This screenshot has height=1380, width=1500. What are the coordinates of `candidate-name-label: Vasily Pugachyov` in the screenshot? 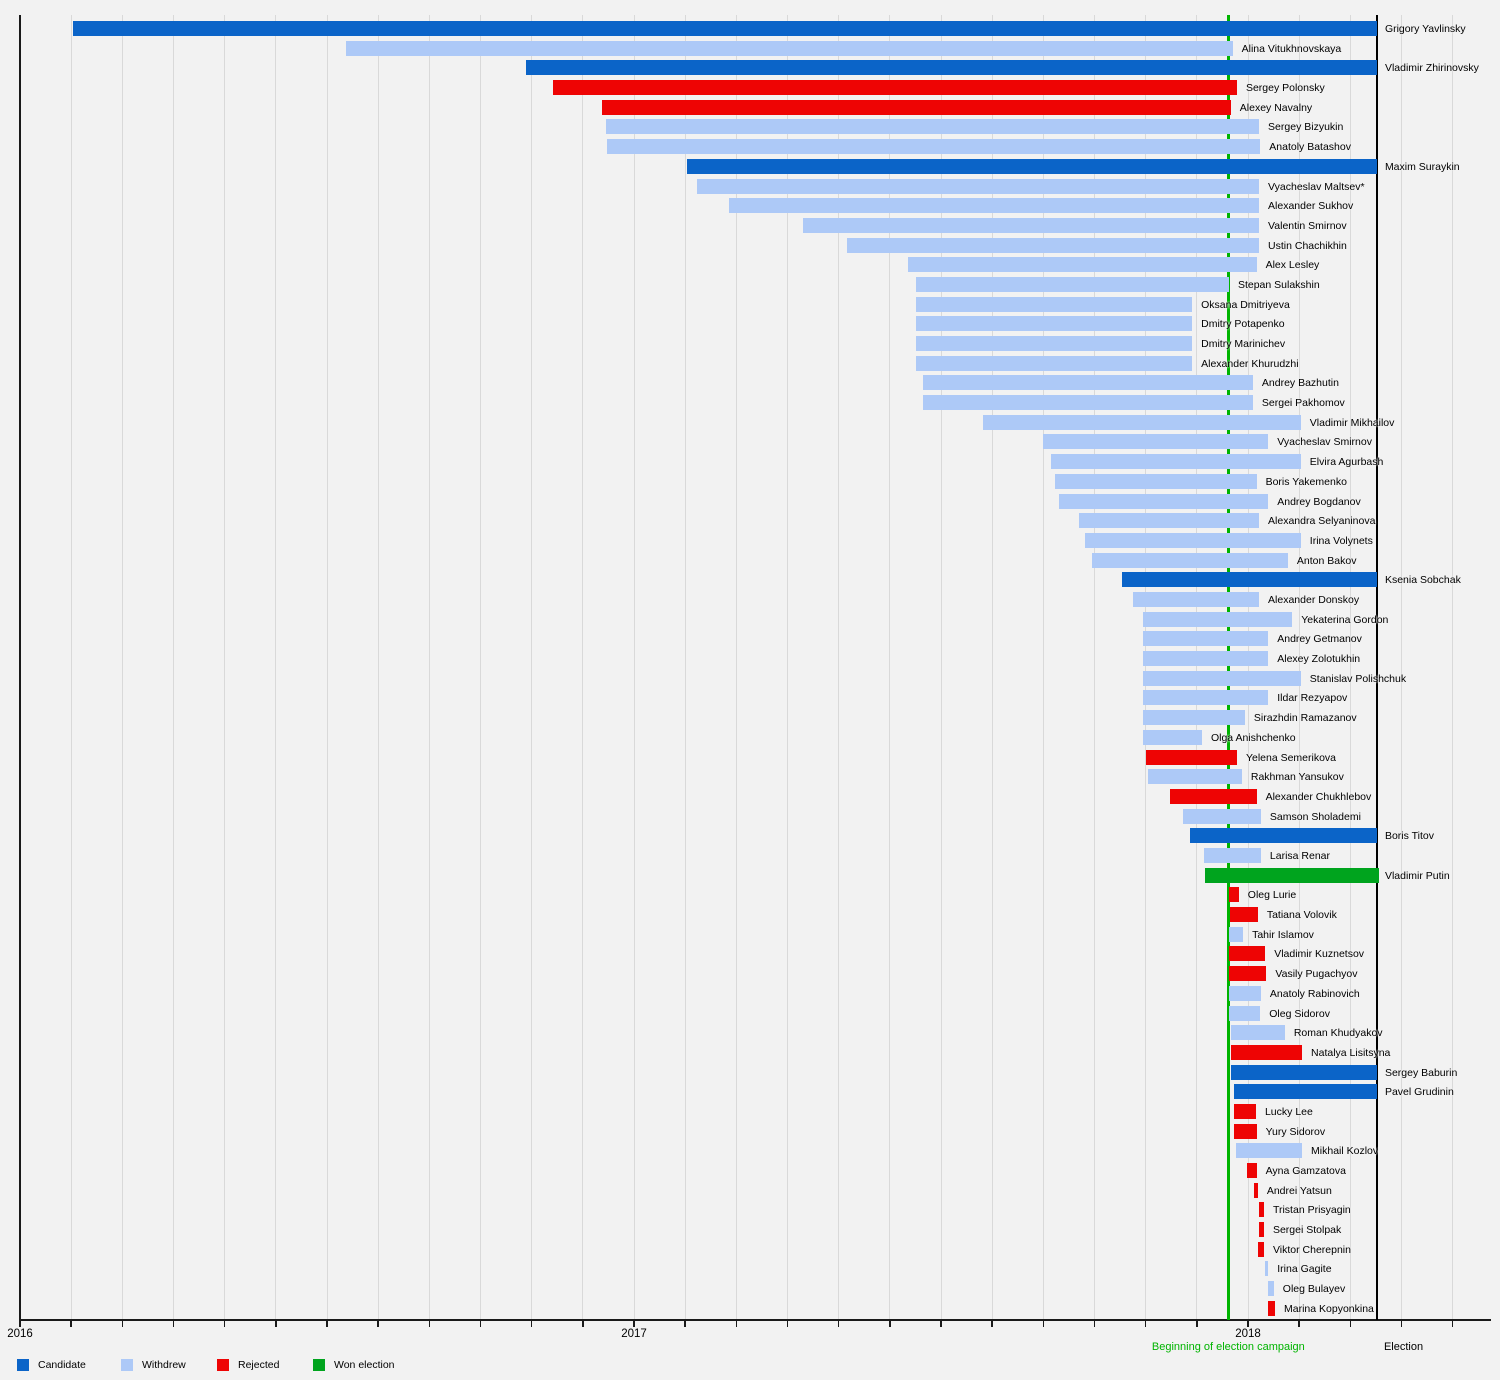 It's located at (1316, 974).